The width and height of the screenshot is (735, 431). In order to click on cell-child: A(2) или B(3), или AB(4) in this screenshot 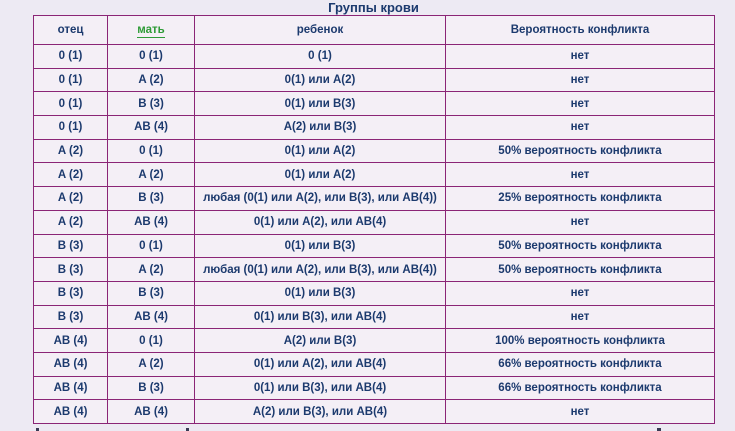, I will do `click(320, 411)`.